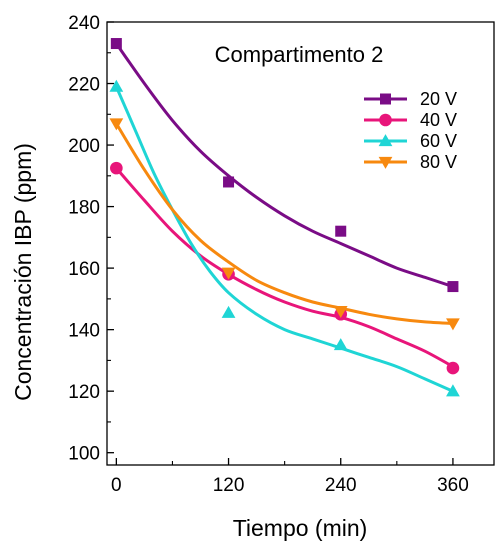 This screenshot has width=495, height=545. What do you see at coordinates (438, 162) in the screenshot?
I see `legend-label-80v: 80 V` at bounding box center [438, 162].